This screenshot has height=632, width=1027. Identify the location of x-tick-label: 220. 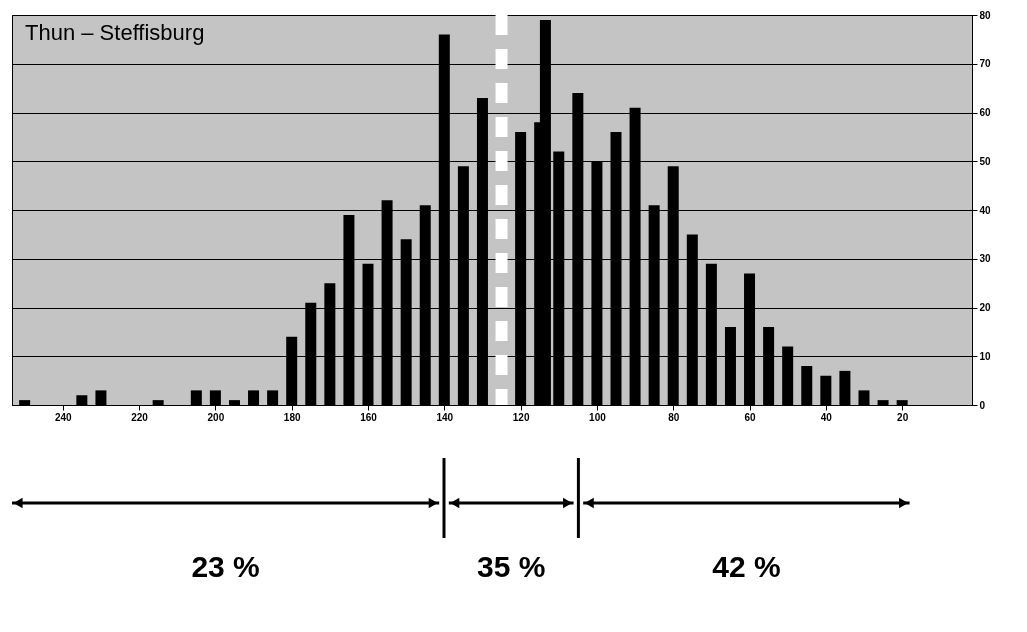
(140, 417).